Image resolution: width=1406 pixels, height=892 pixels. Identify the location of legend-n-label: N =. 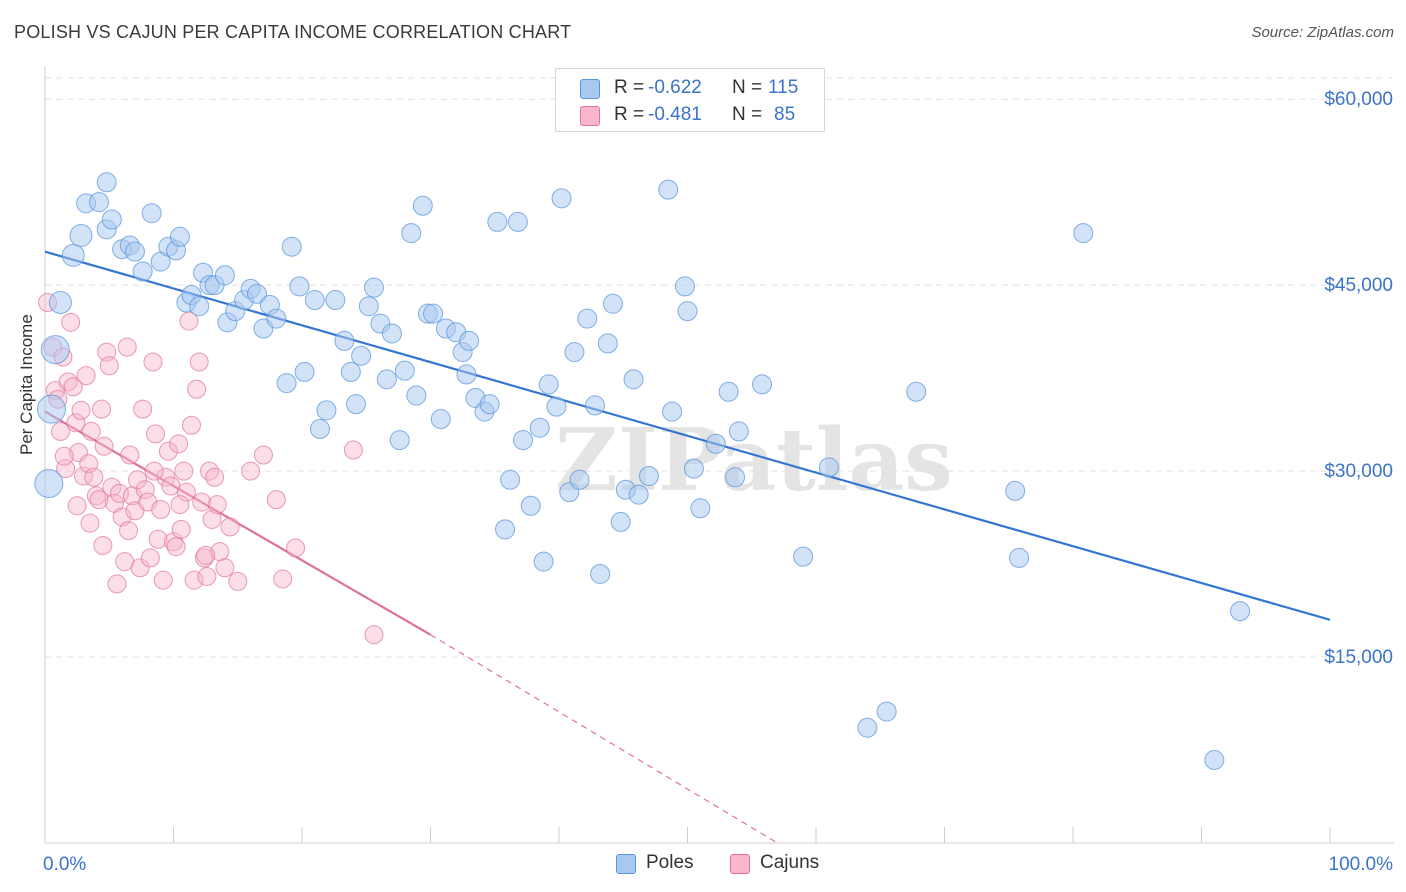
(747, 87).